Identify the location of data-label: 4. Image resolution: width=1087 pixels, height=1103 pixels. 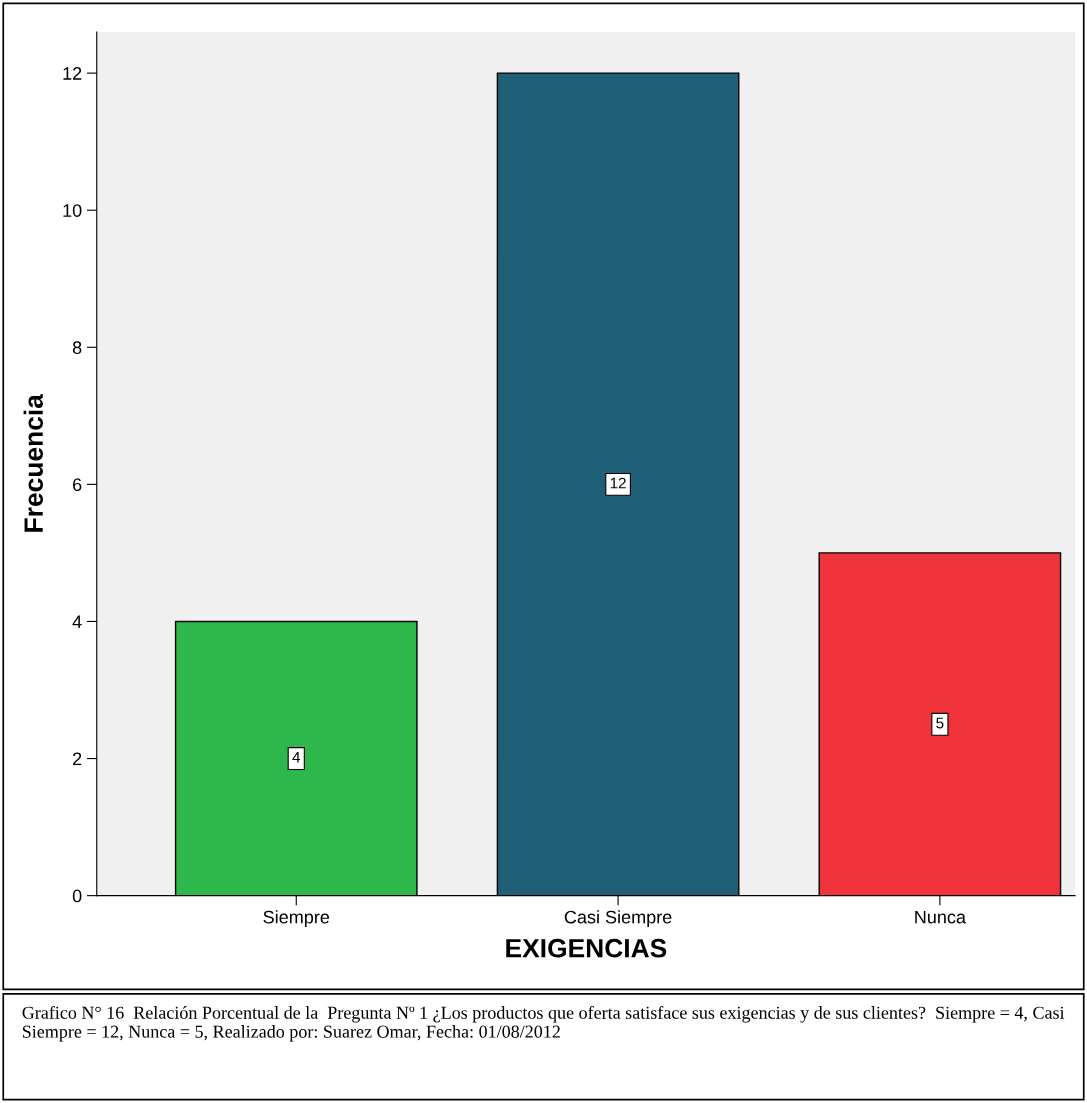
(296, 757).